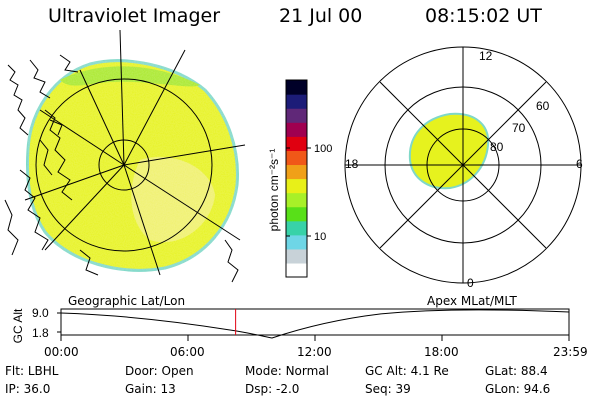 This screenshot has height=400, width=600. What do you see at coordinates (470, 283) in the screenshot?
I see `mlt-label-0: 0` at bounding box center [470, 283].